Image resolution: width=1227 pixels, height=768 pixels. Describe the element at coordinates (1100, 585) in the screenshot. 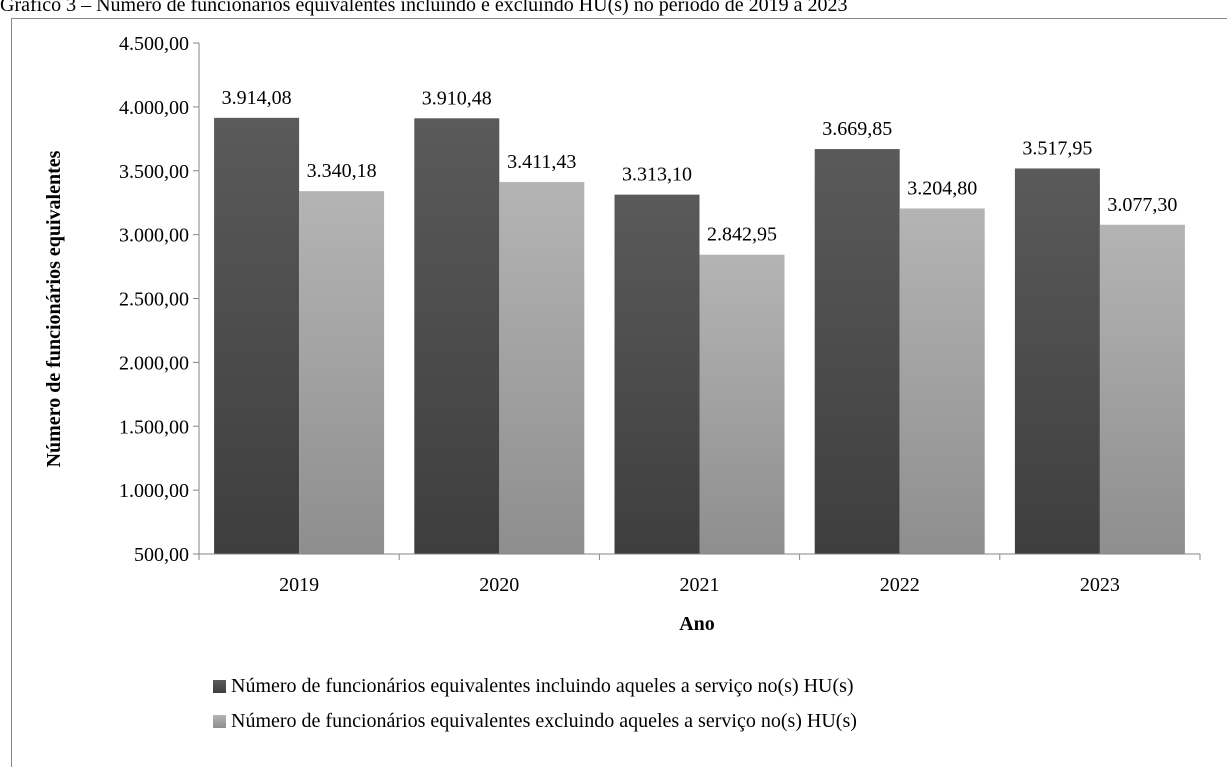

I see `x-tick-label-2023: 2023` at that location.